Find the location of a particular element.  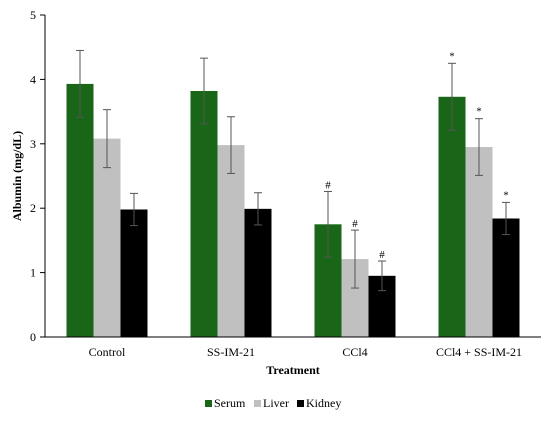

legend-swatch-serum is located at coordinates (208, 403).